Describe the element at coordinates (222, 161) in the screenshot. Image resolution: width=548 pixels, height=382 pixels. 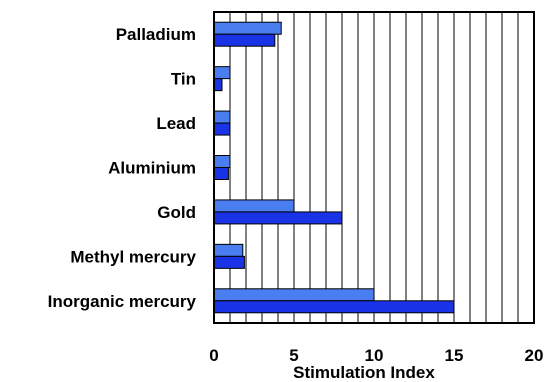
I see `bar-aluminium-s1` at that location.